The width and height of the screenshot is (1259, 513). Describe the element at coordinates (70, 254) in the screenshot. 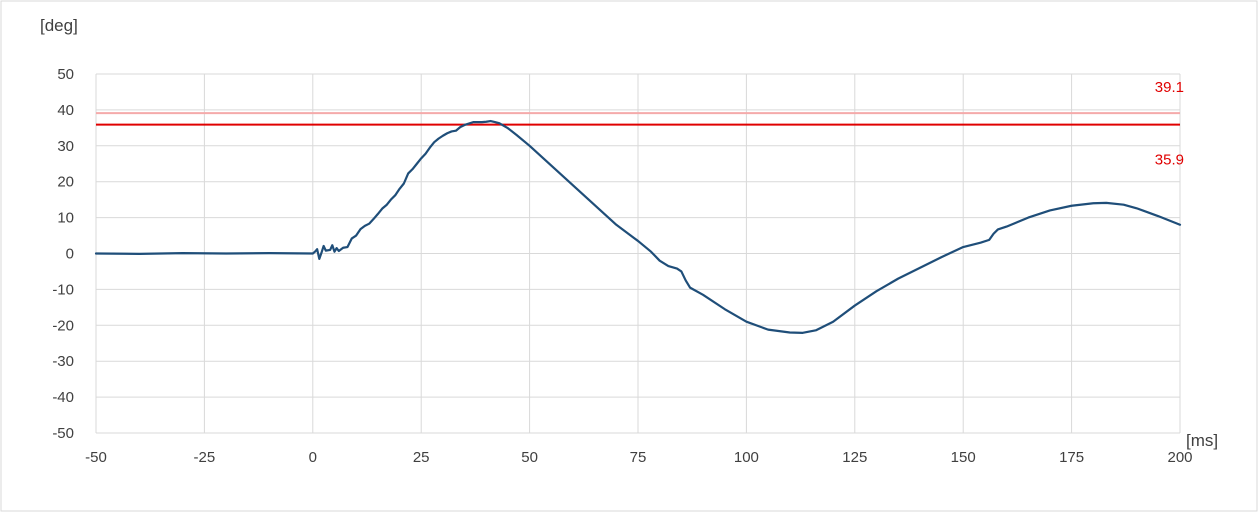

I see `y-tick-label: 0` at that location.